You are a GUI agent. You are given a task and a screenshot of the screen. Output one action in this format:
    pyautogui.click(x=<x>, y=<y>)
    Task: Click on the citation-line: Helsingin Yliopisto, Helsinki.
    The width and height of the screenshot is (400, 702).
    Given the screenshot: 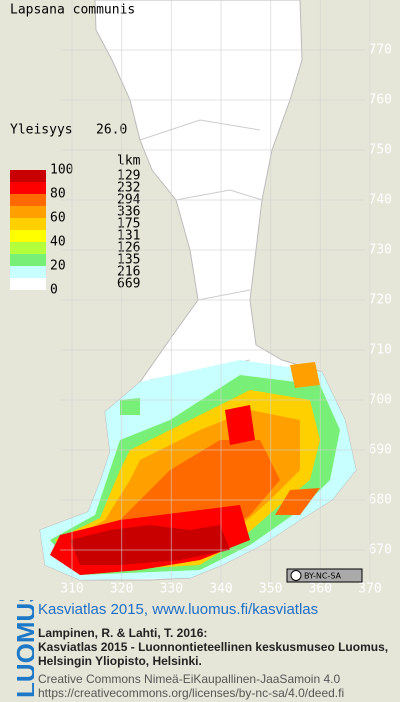 What is the action you would take?
    pyautogui.click(x=120, y=661)
    